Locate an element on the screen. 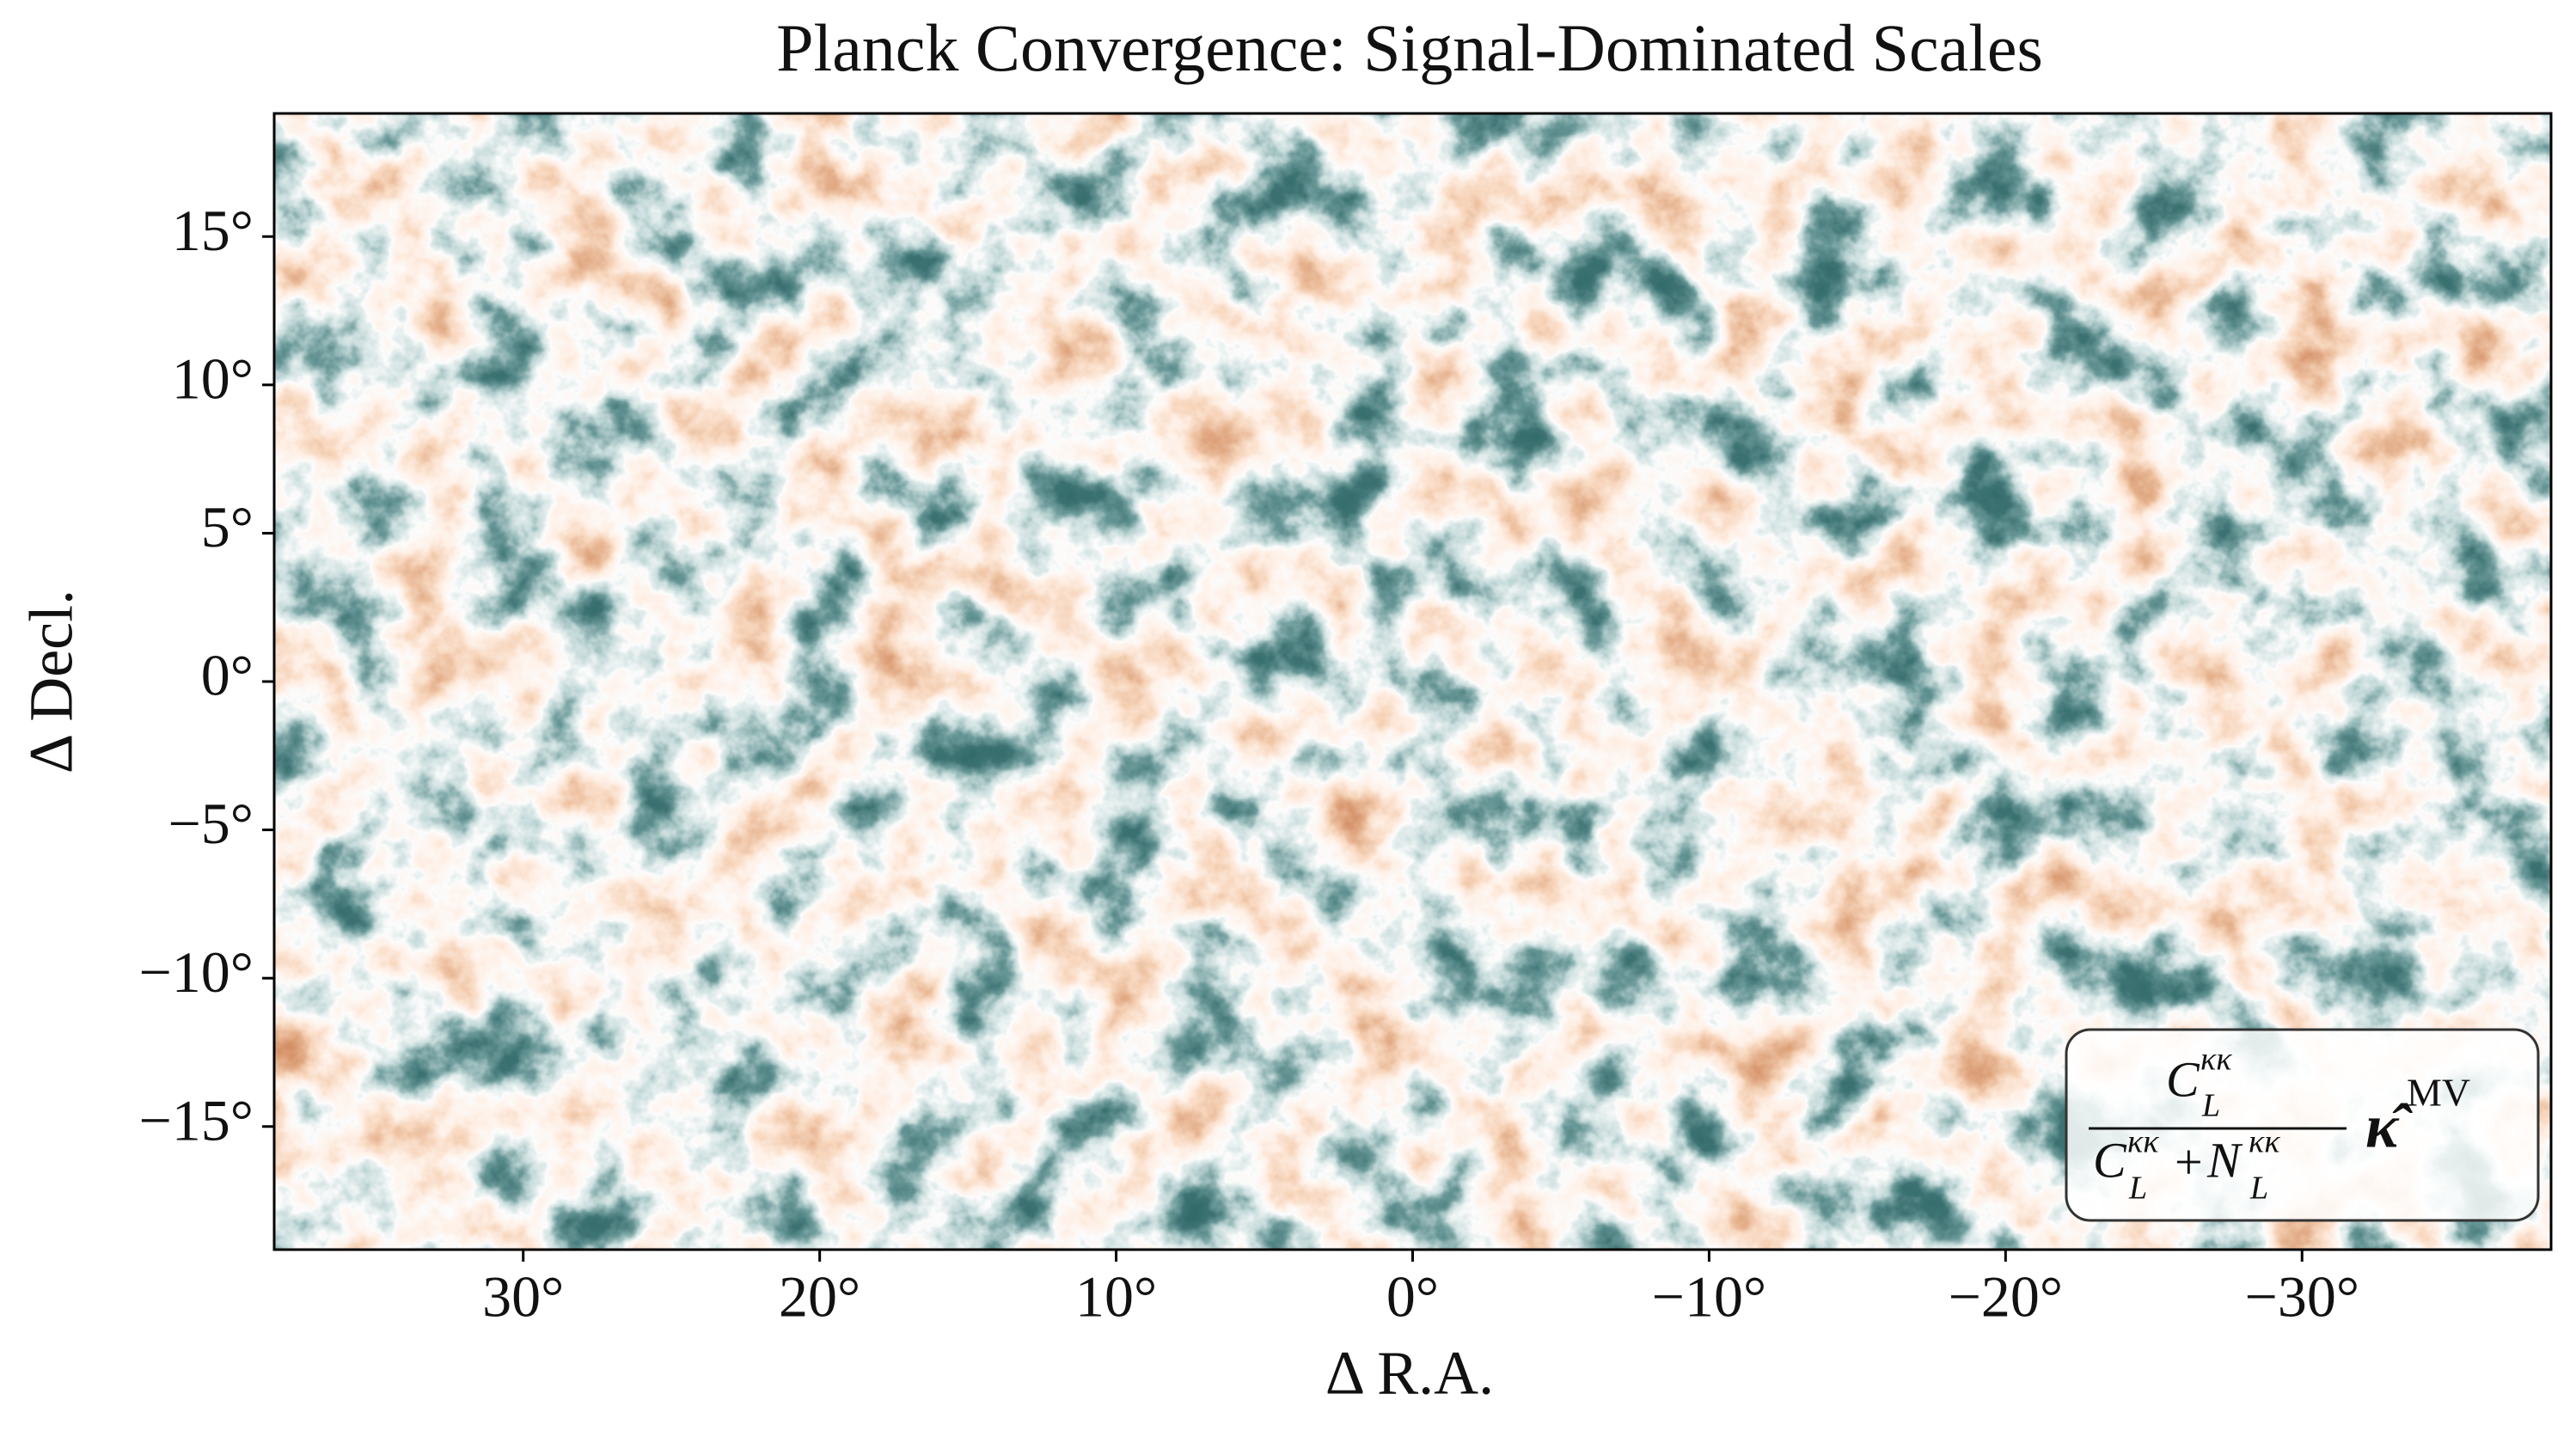 Image resolution: width=2576 pixels, height=1443 pixels. y-tick-label: 15° is located at coordinates (213, 230).